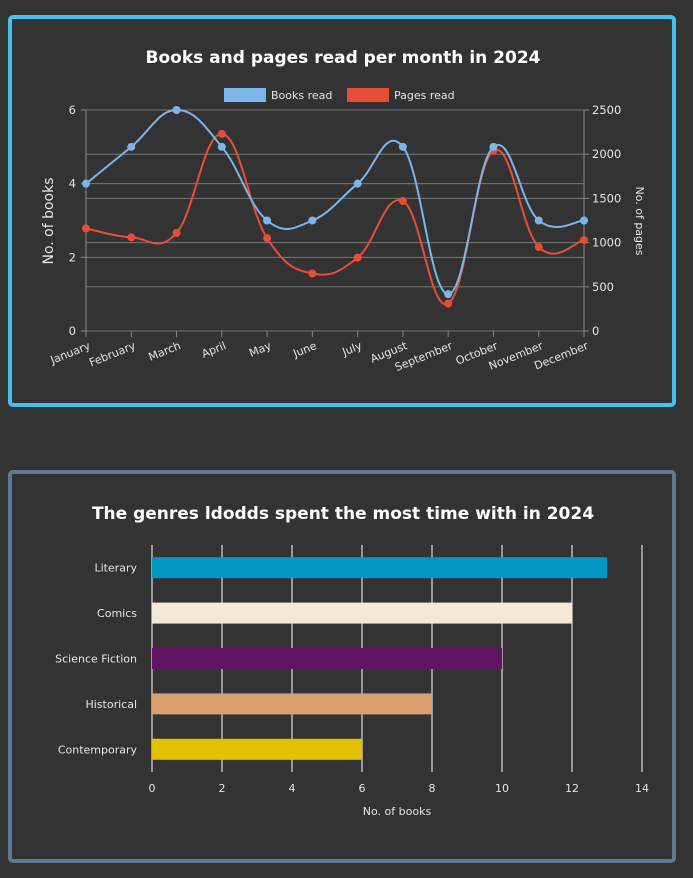  I want to click on x-tick-label: 0, so click(152, 788).